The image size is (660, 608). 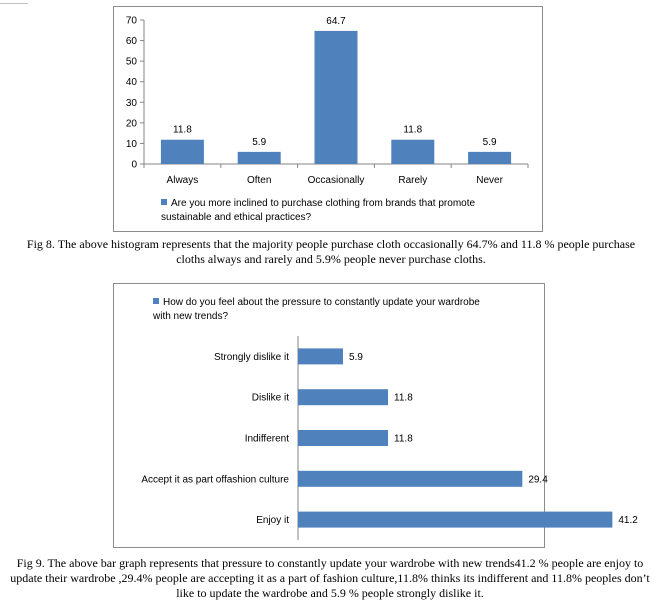 What do you see at coordinates (272, 520) in the screenshot?
I see `y-tick-label: Enjoy it` at bounding box center [272, 520].